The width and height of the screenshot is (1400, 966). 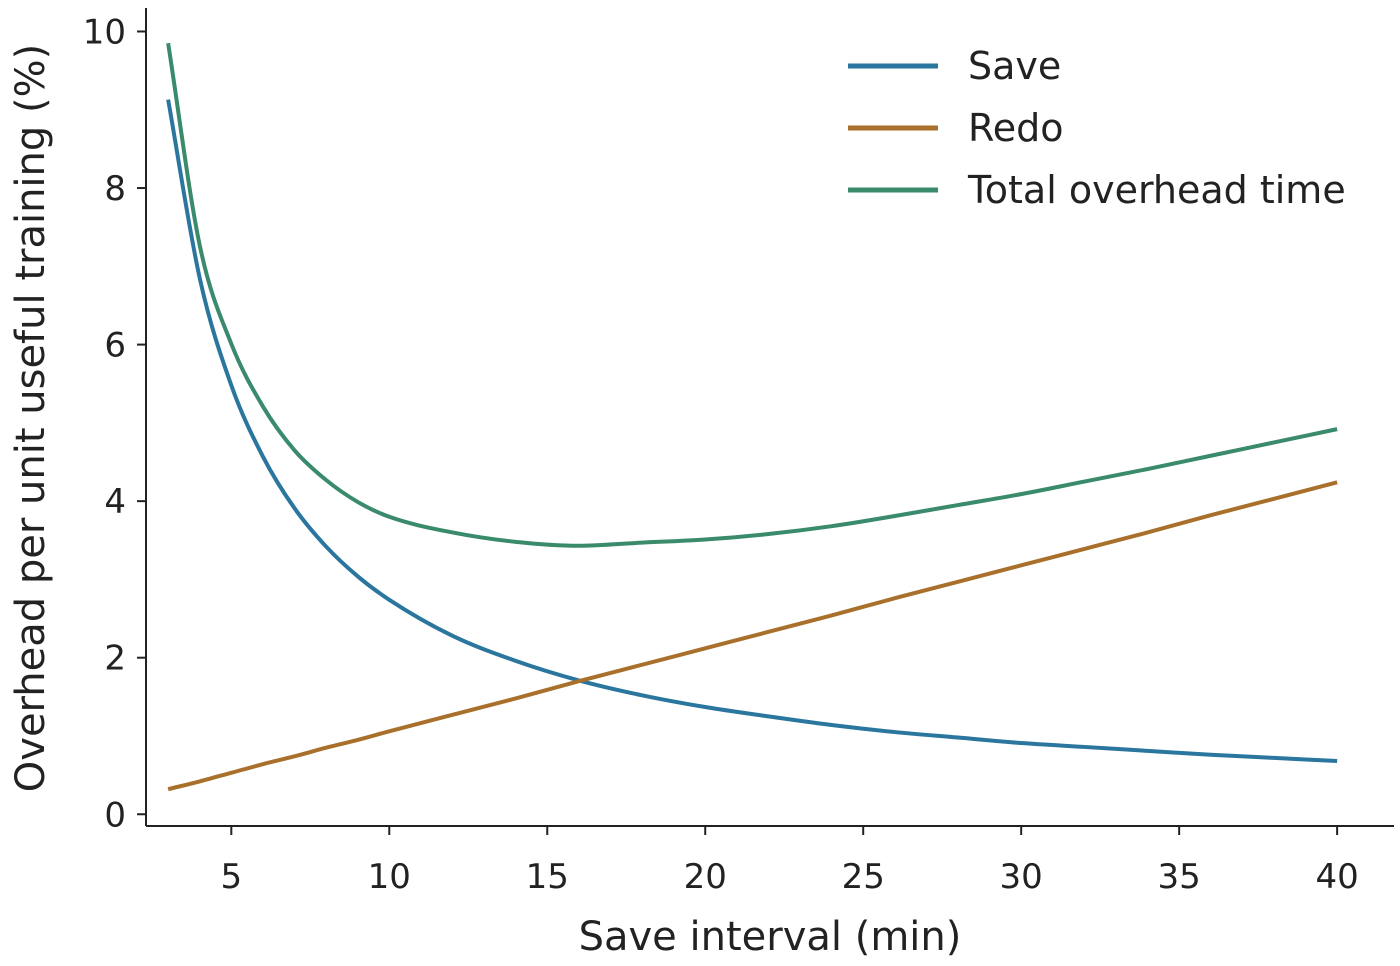 I want to click on y-ticks: 0 2 4 6 8 10, so click(x=114, y=423).